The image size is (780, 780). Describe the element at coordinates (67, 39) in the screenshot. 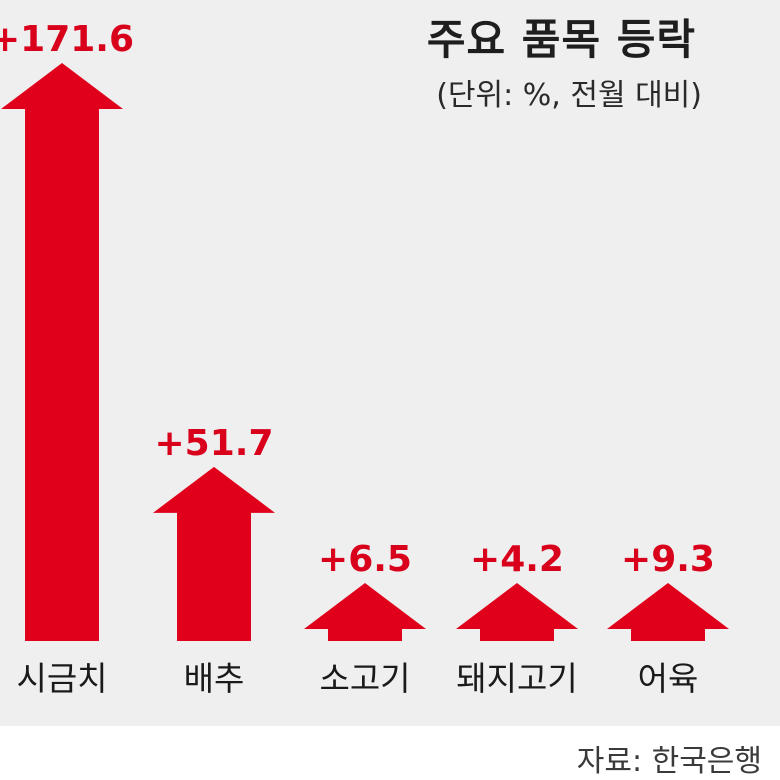

I see `value-label-1: +171.6` at that location.